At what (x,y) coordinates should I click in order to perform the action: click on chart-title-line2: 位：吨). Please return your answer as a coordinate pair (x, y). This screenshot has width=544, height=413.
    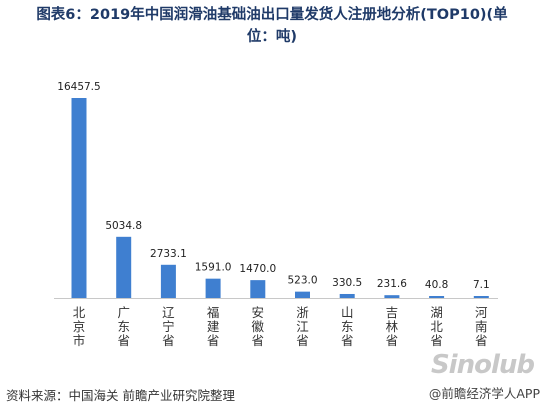
    Looking at the image, I should click on (272, 37).